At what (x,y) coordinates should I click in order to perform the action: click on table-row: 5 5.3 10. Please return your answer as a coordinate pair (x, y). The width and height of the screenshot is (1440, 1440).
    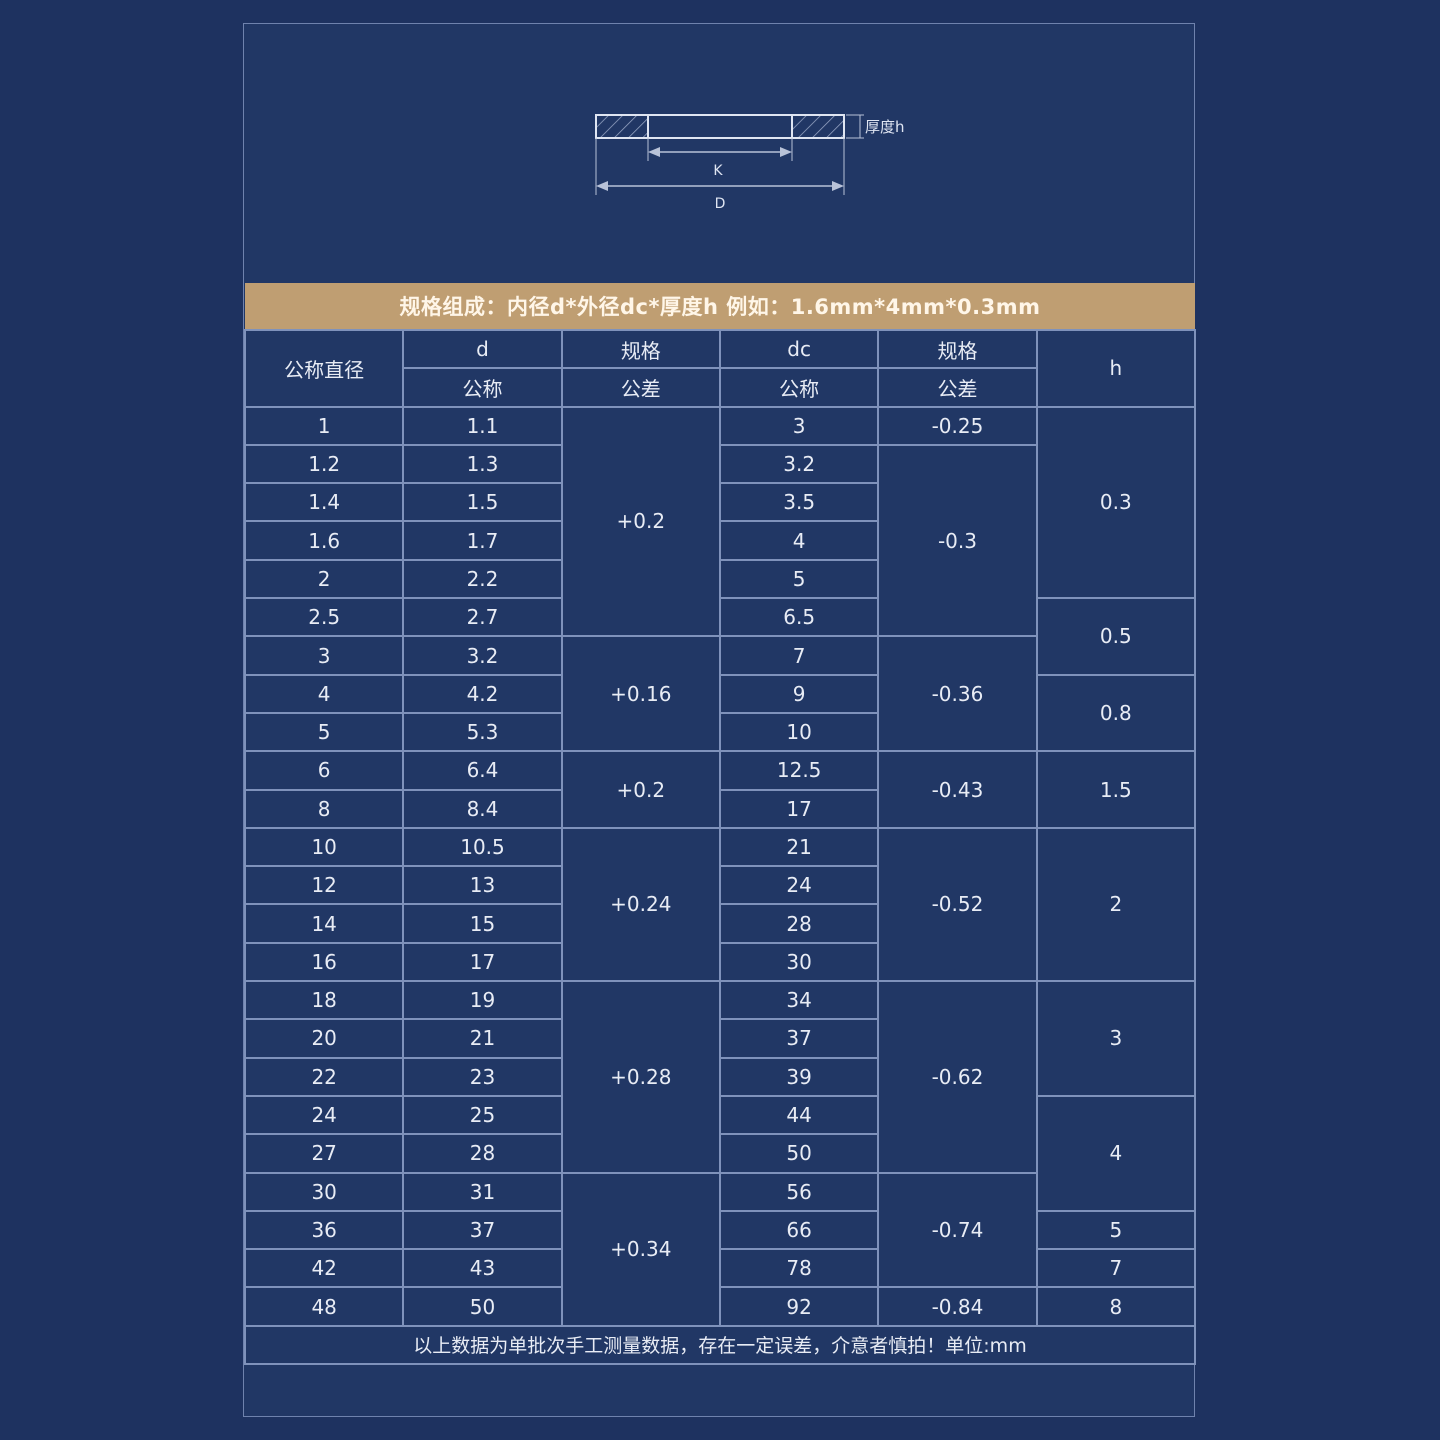
    Looking at the image, I should click on (720, 732).